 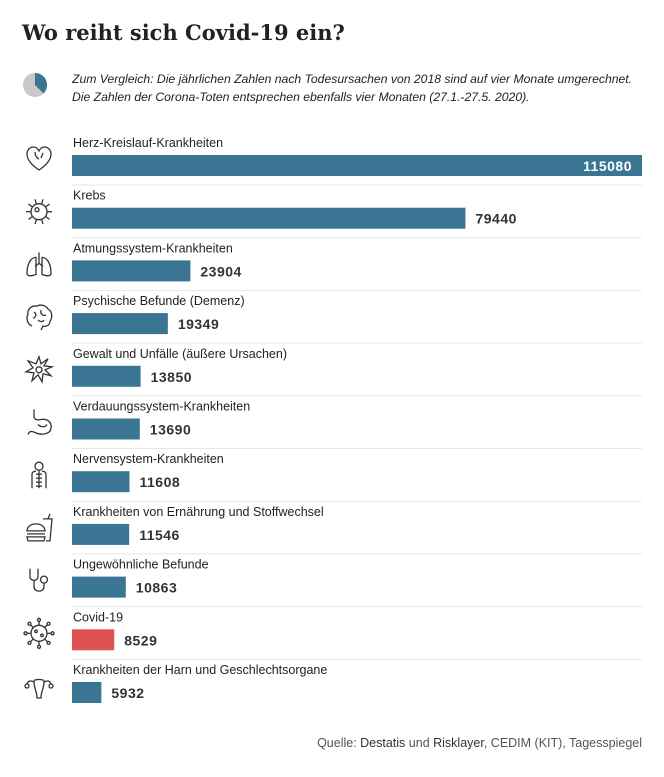 I want to click on value-label: 23904, so click(x=220, y=271).